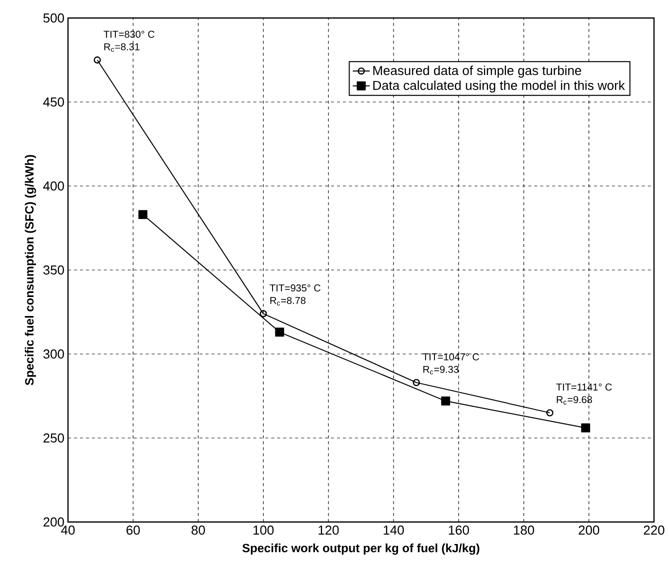  What do you see at coordinates (53, 354) in the screenshot?
I see `y-tick-label: 300` at bounding box center [53, 354].